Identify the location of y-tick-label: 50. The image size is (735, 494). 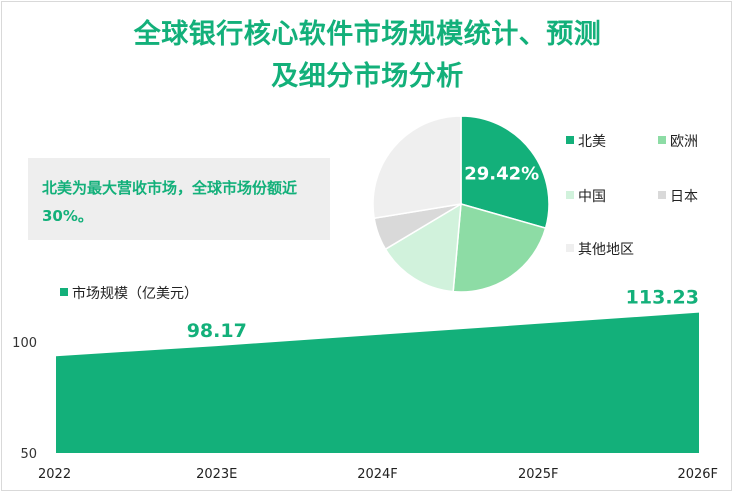
(28, 454).